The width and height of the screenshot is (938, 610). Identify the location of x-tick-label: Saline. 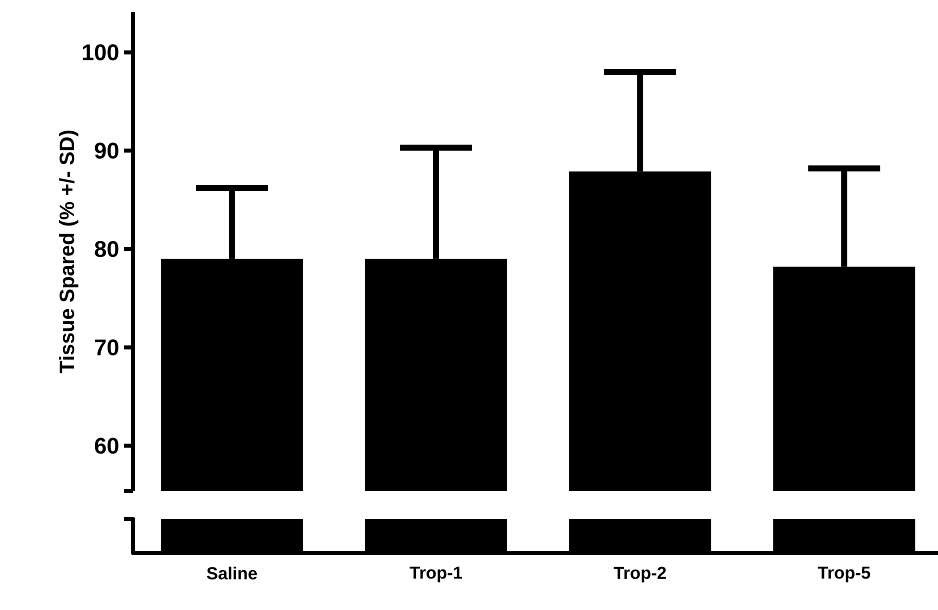
(231, 573).